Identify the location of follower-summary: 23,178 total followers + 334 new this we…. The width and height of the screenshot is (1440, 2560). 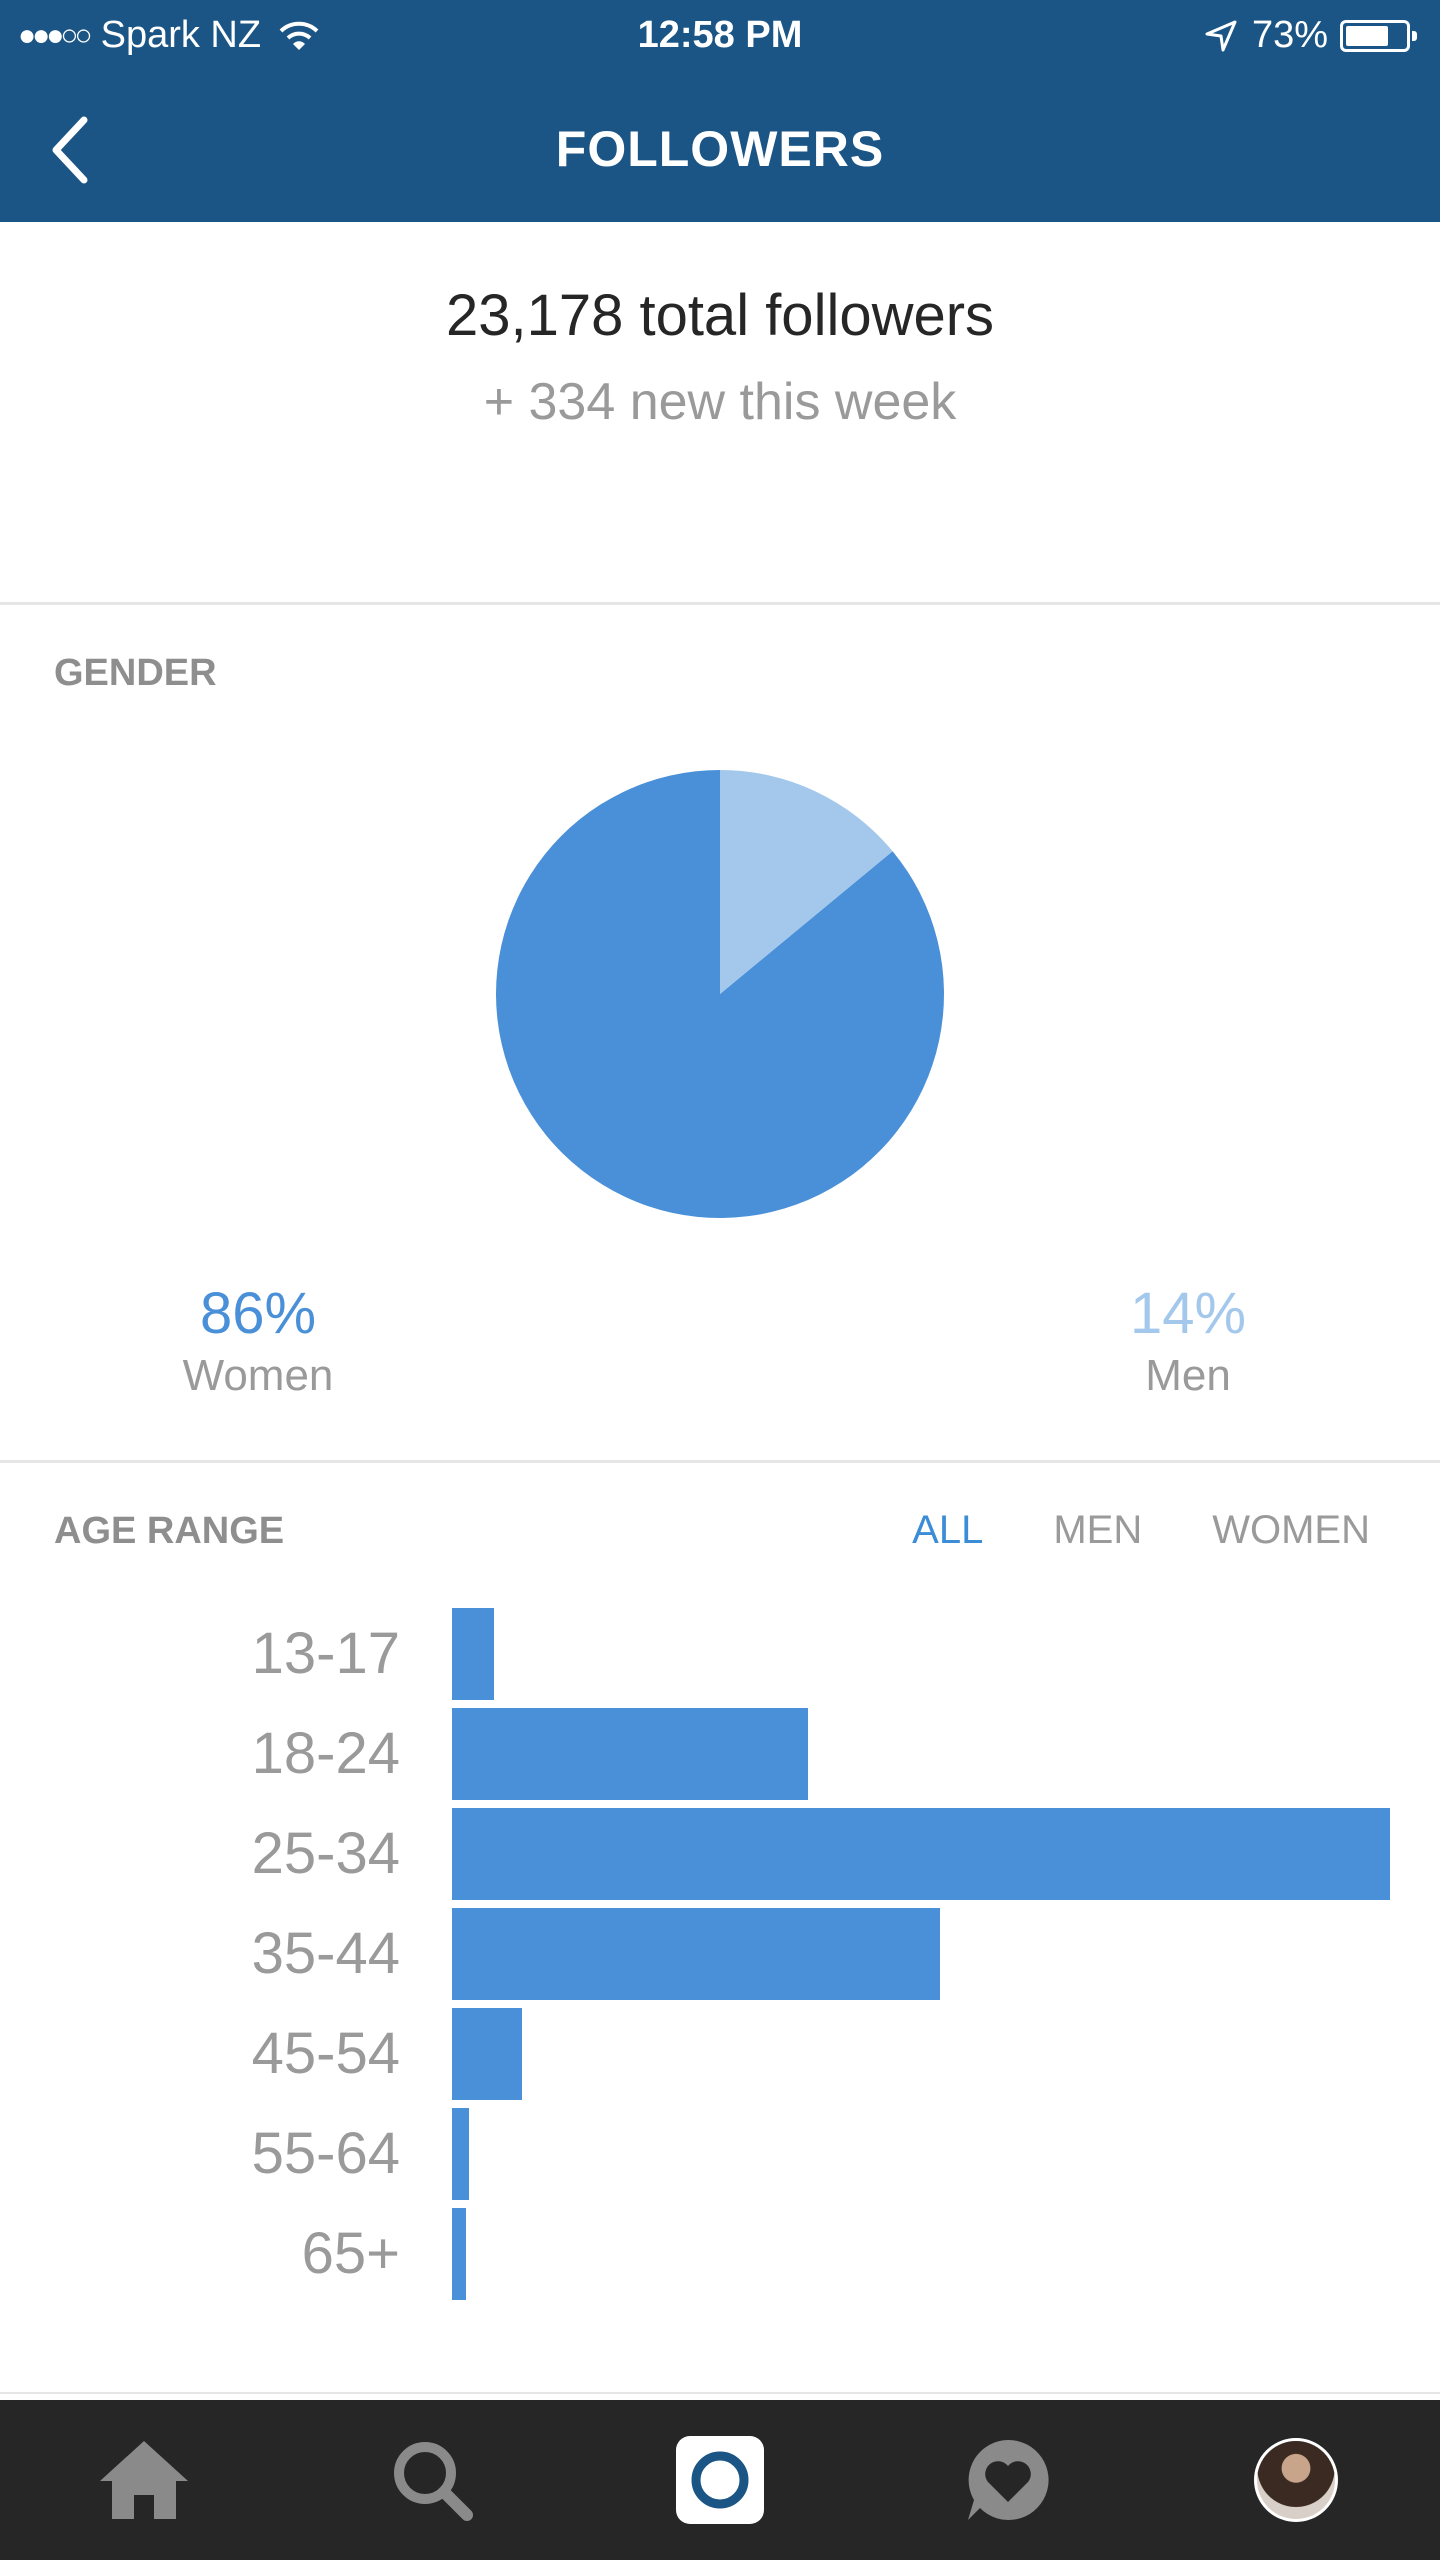
(720, 412).